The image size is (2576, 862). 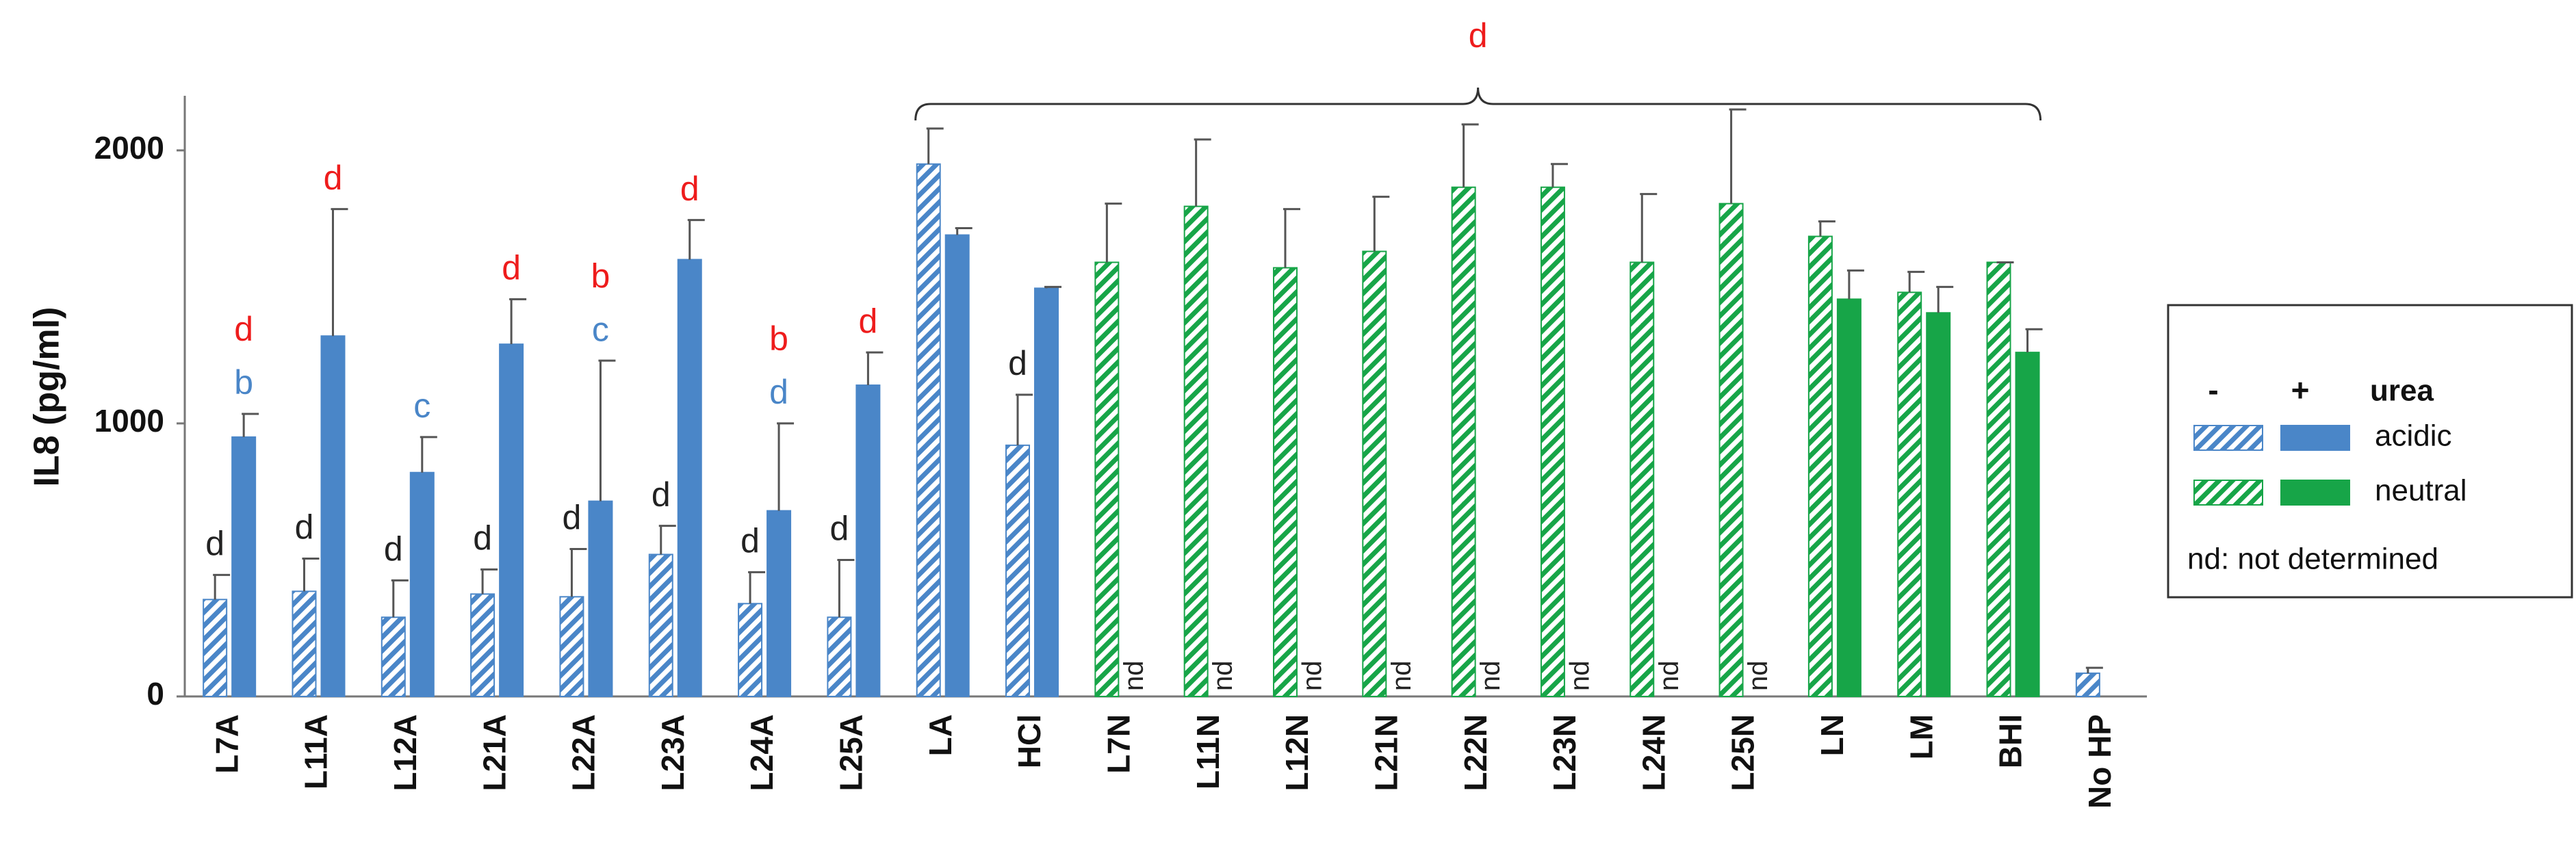 What do you see at coordinates (316, 751) in the screenshot?
I see `x-tick-label: L11A` at bounding box center [316, 751].